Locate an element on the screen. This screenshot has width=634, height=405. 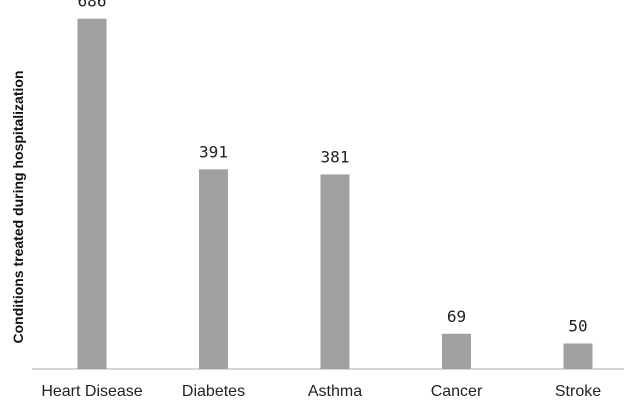
bar-cancer is located at coordinates (456, 351).